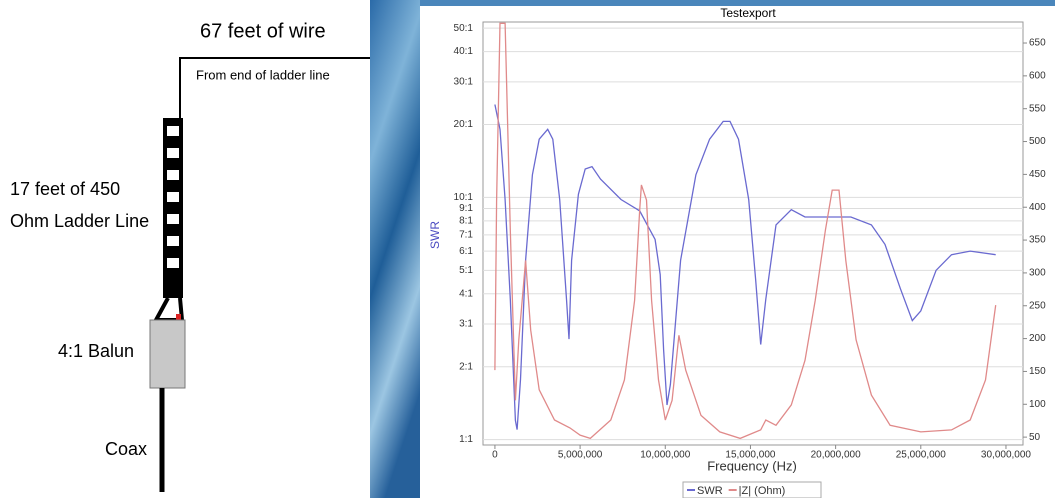  I want to click on x-tick-label: 5,000,000, so click(580, 455).